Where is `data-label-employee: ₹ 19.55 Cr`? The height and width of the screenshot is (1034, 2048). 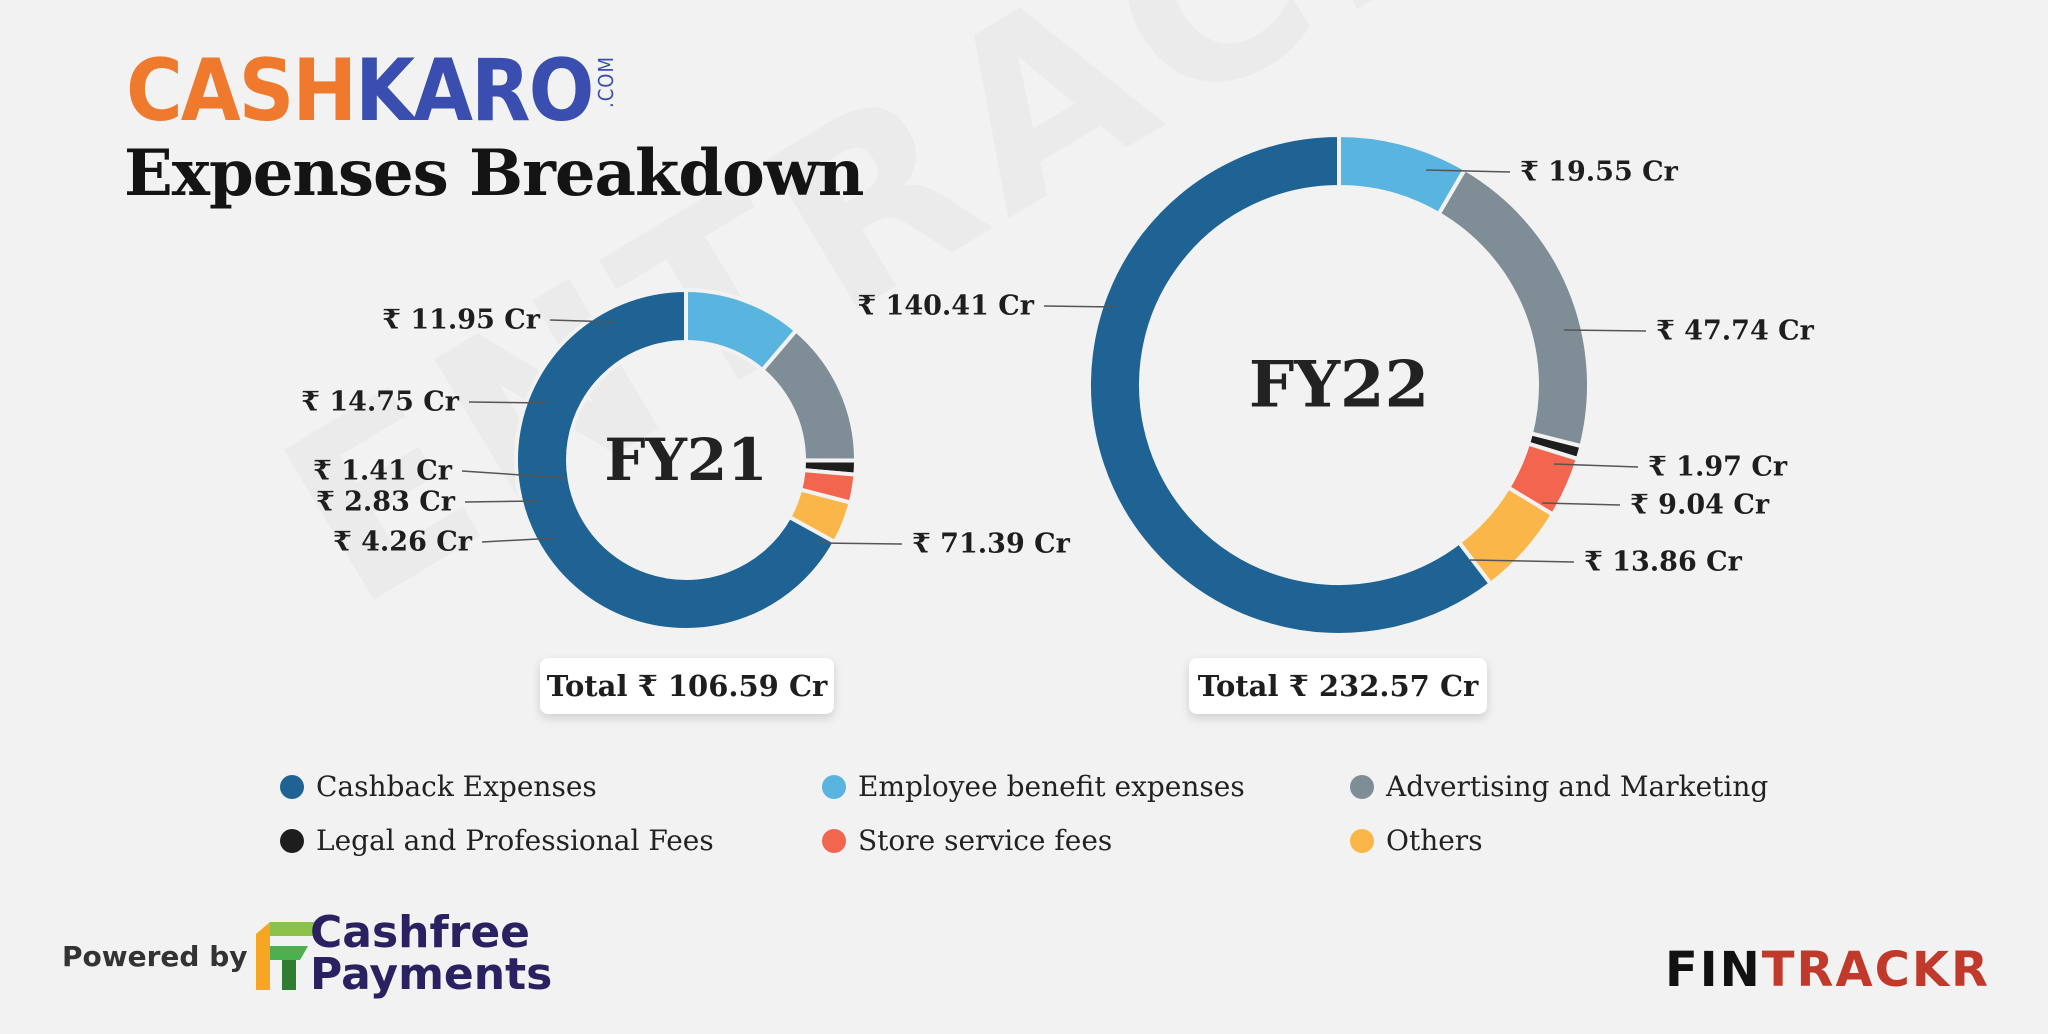
data-label-employee: ₹ 19.55 Cr is located at coordinates (1599, 172).